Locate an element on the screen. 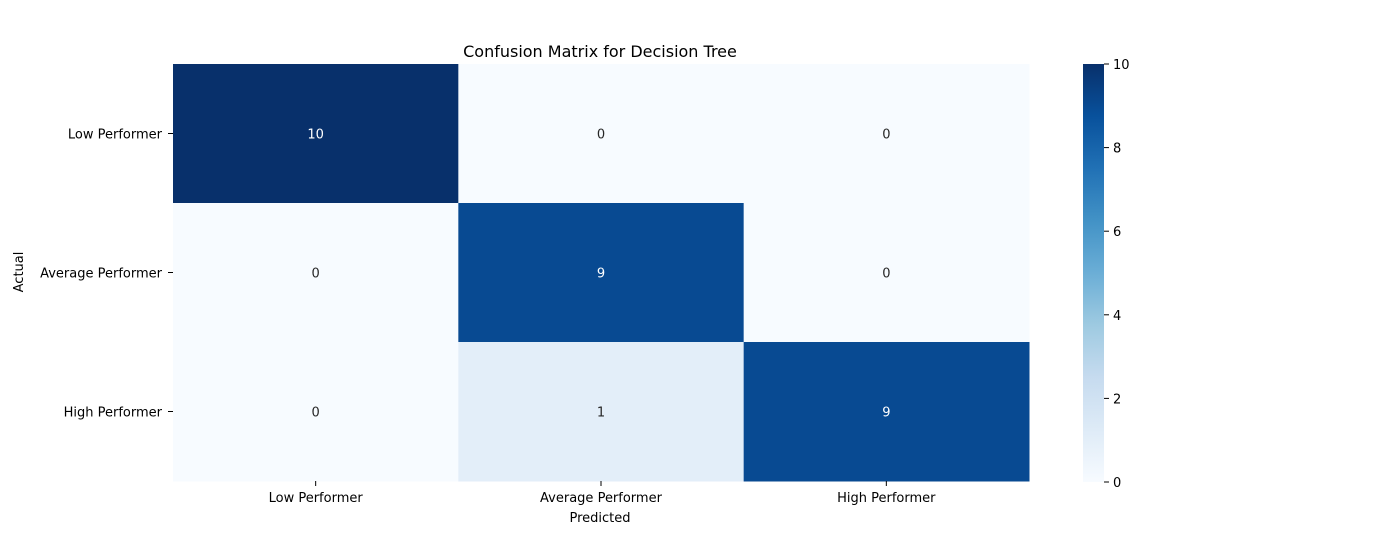 The height and width of the screenshot is (540, 1380). x-axis-label: Predicted is located at coordinates (599, 518).